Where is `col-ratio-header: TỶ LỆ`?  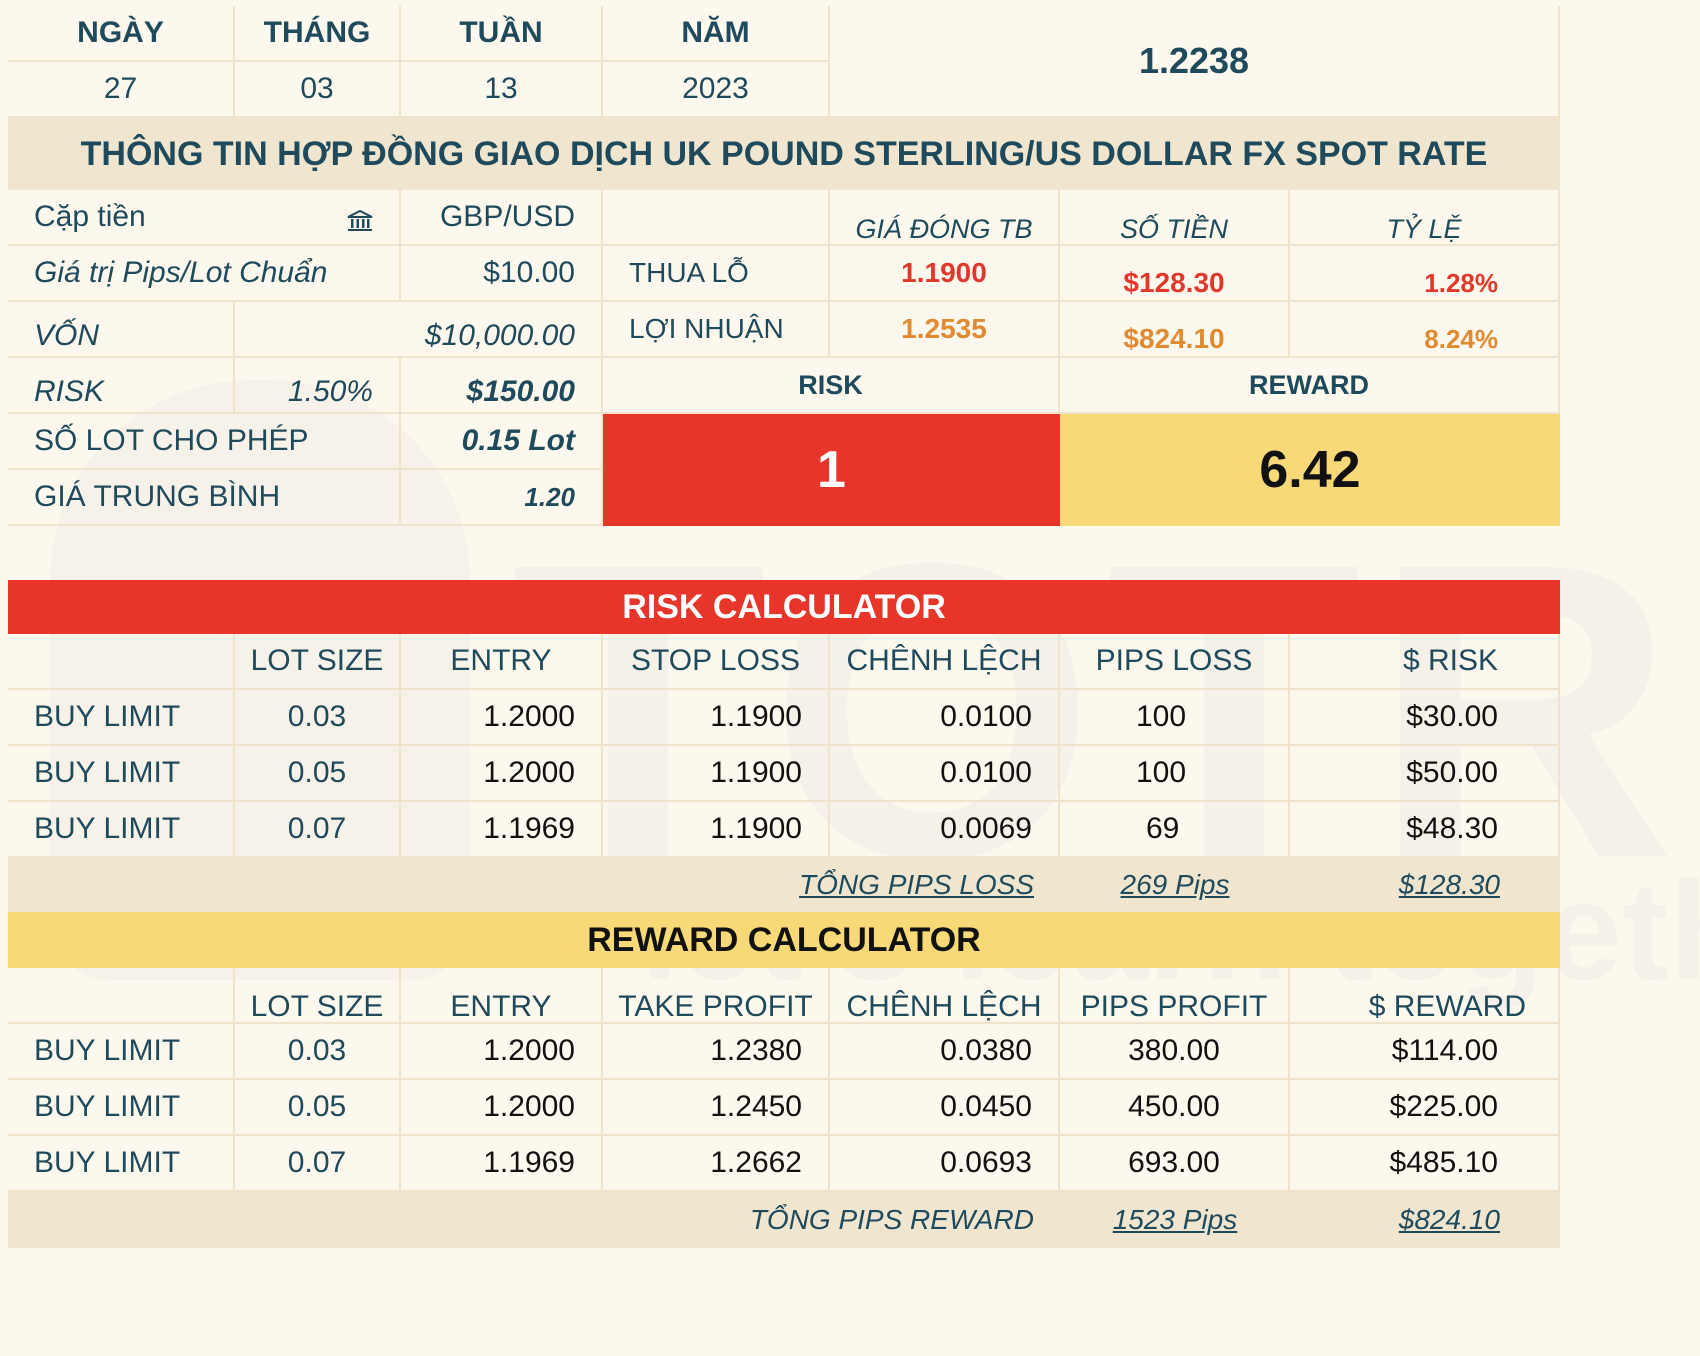 col-ratio-header: TỶ LỆ is located at coordinates (1425, 218).